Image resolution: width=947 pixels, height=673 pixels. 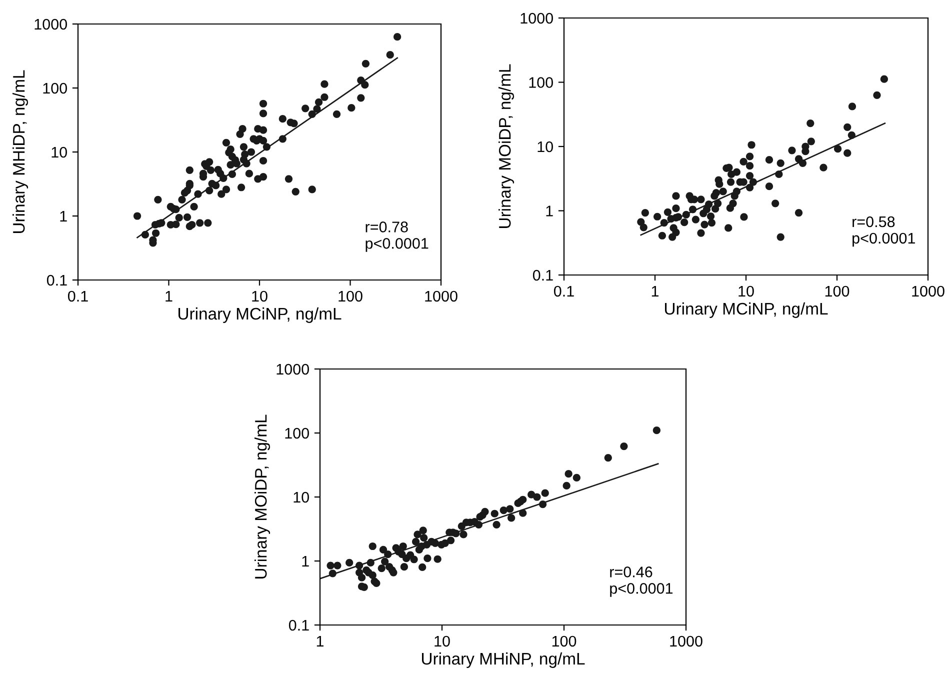 I want to click on y-axis-title: Urinary MHiDP, ng/mL, so click(x=20, y=151).